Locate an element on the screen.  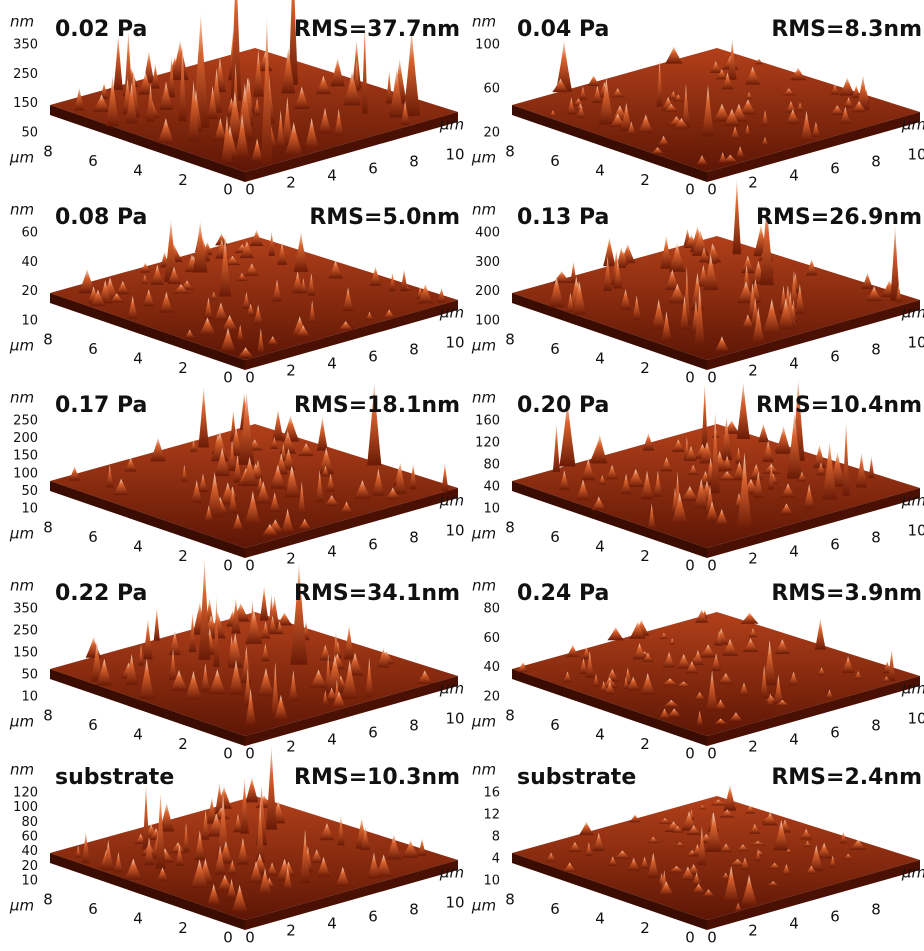
y-tick-label: 0 is located at coordinates (690, 938).